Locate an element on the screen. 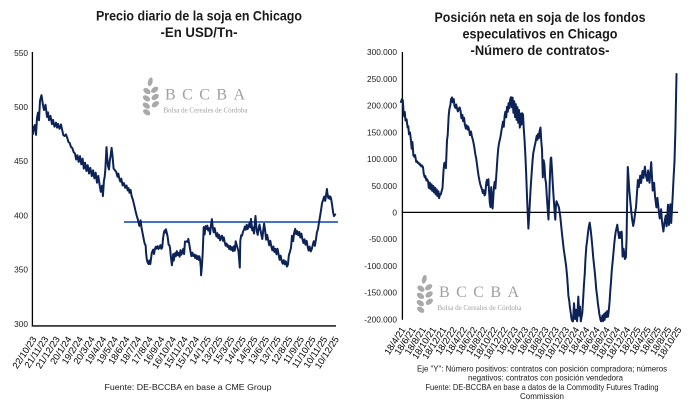 The image size is (692, 415). svg-text:Fuente: DE-BCCBA en base a CME: Fuente: DE-BCCBA en base a CME Group is located at coordinates (188, 387).